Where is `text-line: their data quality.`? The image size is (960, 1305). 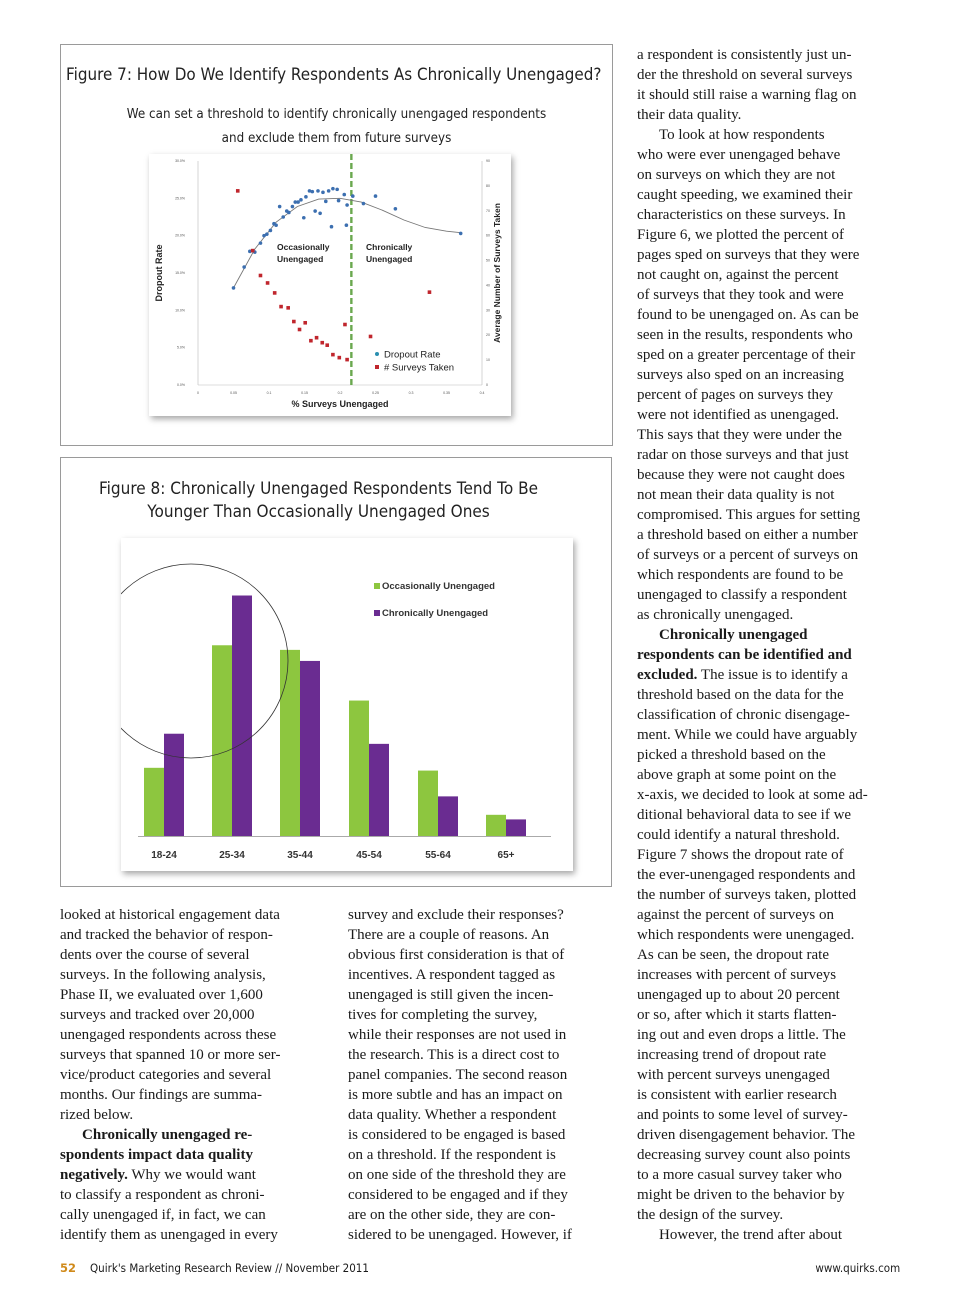 text-line: their data quality. is located at coordinates (689, 115).